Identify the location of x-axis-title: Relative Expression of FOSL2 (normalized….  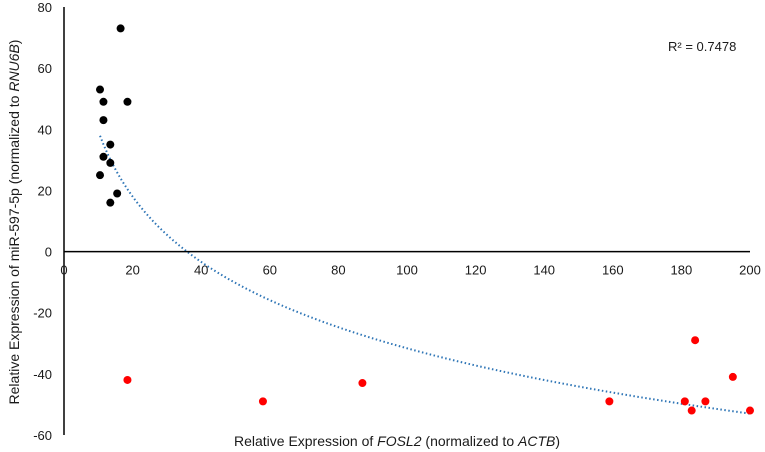
(397, 441).